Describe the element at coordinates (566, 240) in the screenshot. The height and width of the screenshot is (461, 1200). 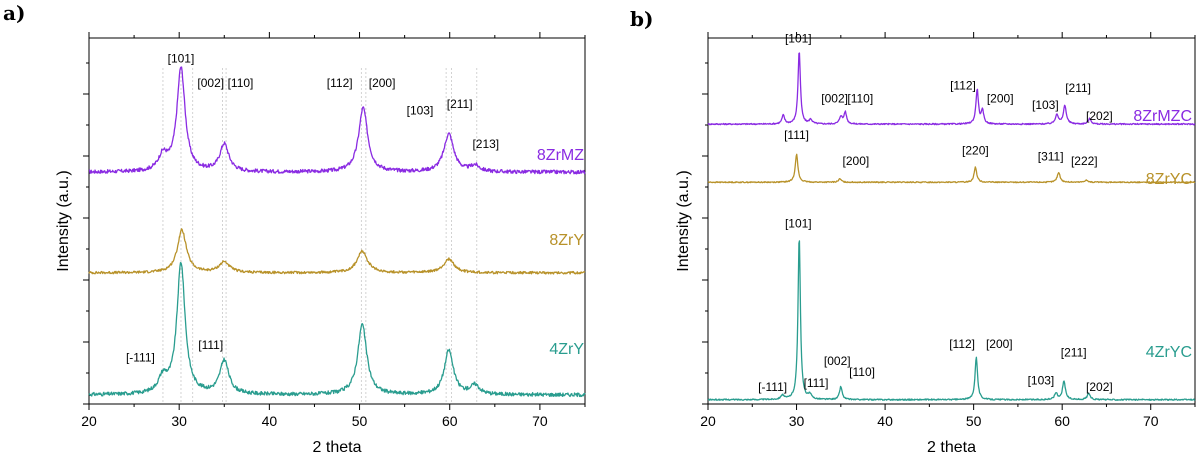
I see `series-label-8ZrY: 8ZrY` at that location.